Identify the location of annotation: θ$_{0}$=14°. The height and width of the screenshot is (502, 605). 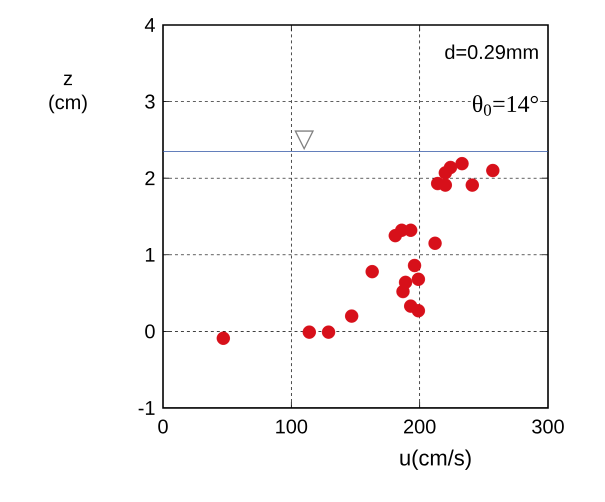
(505, 105).